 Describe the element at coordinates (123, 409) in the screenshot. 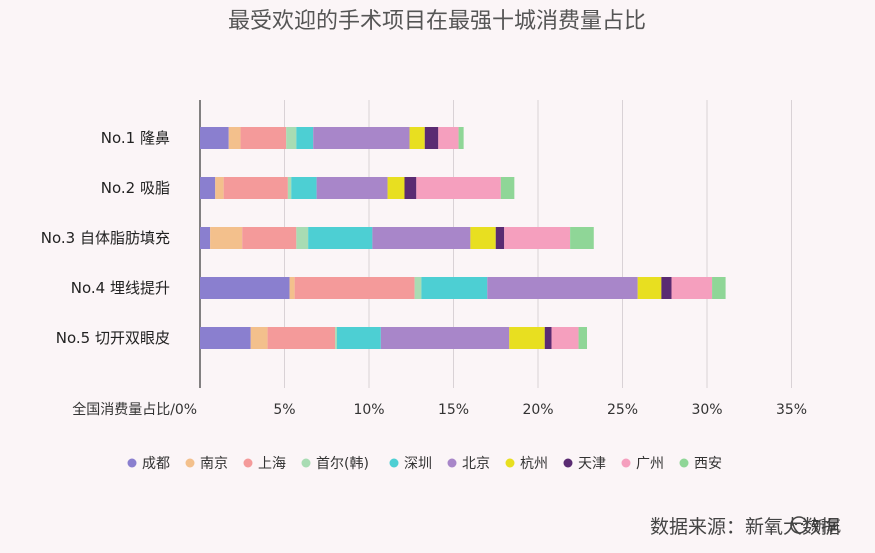

I see `x-axis-label: 全国消费量占比/` at that location.